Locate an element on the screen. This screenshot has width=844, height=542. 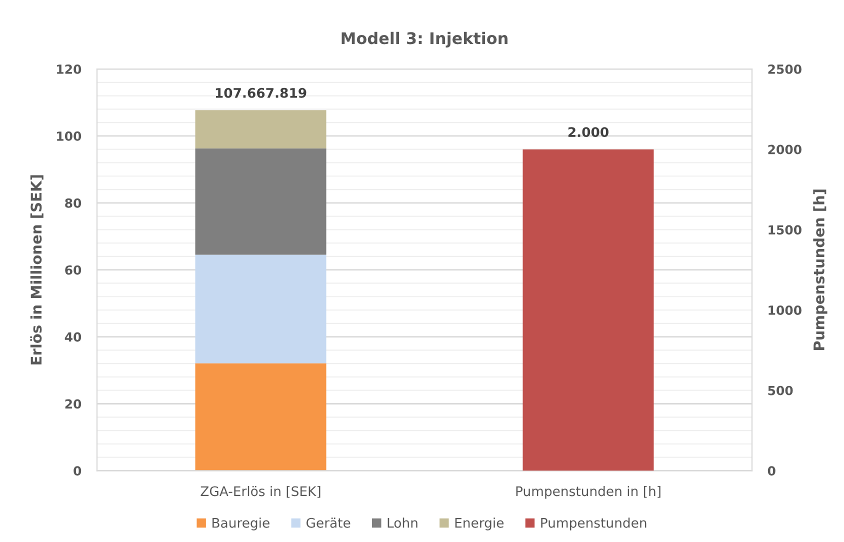
y-axis-title: Erlös in Millionen [SEK] is located at coordinates (37, 269).